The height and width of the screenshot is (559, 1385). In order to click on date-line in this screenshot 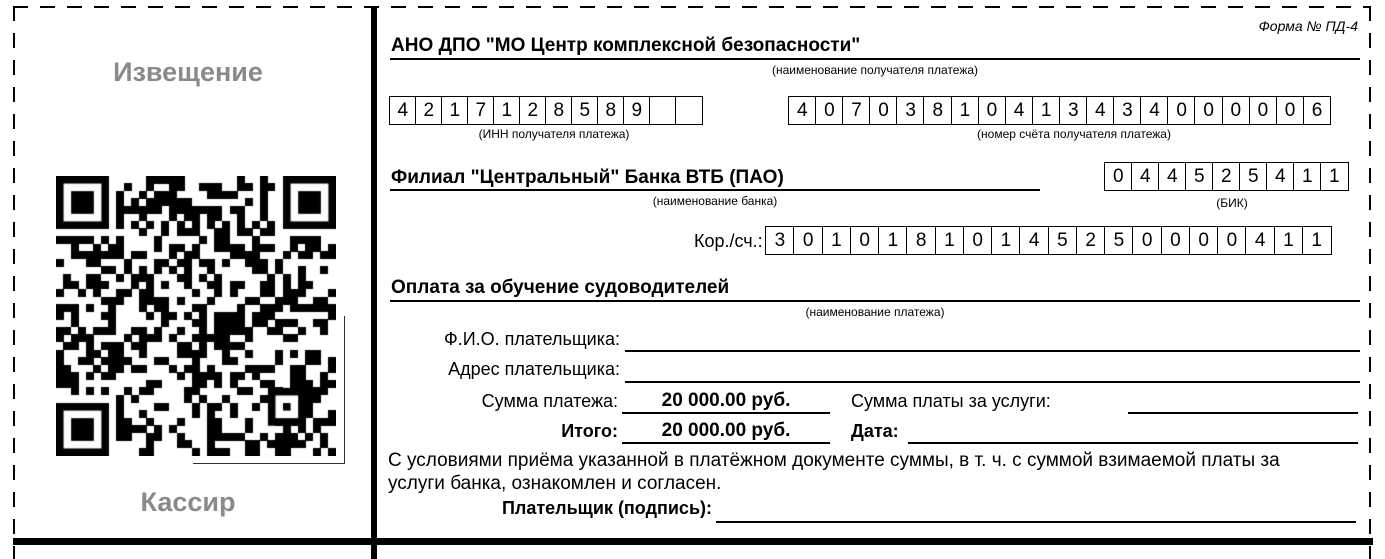, I will do `click(1133, 443)`.